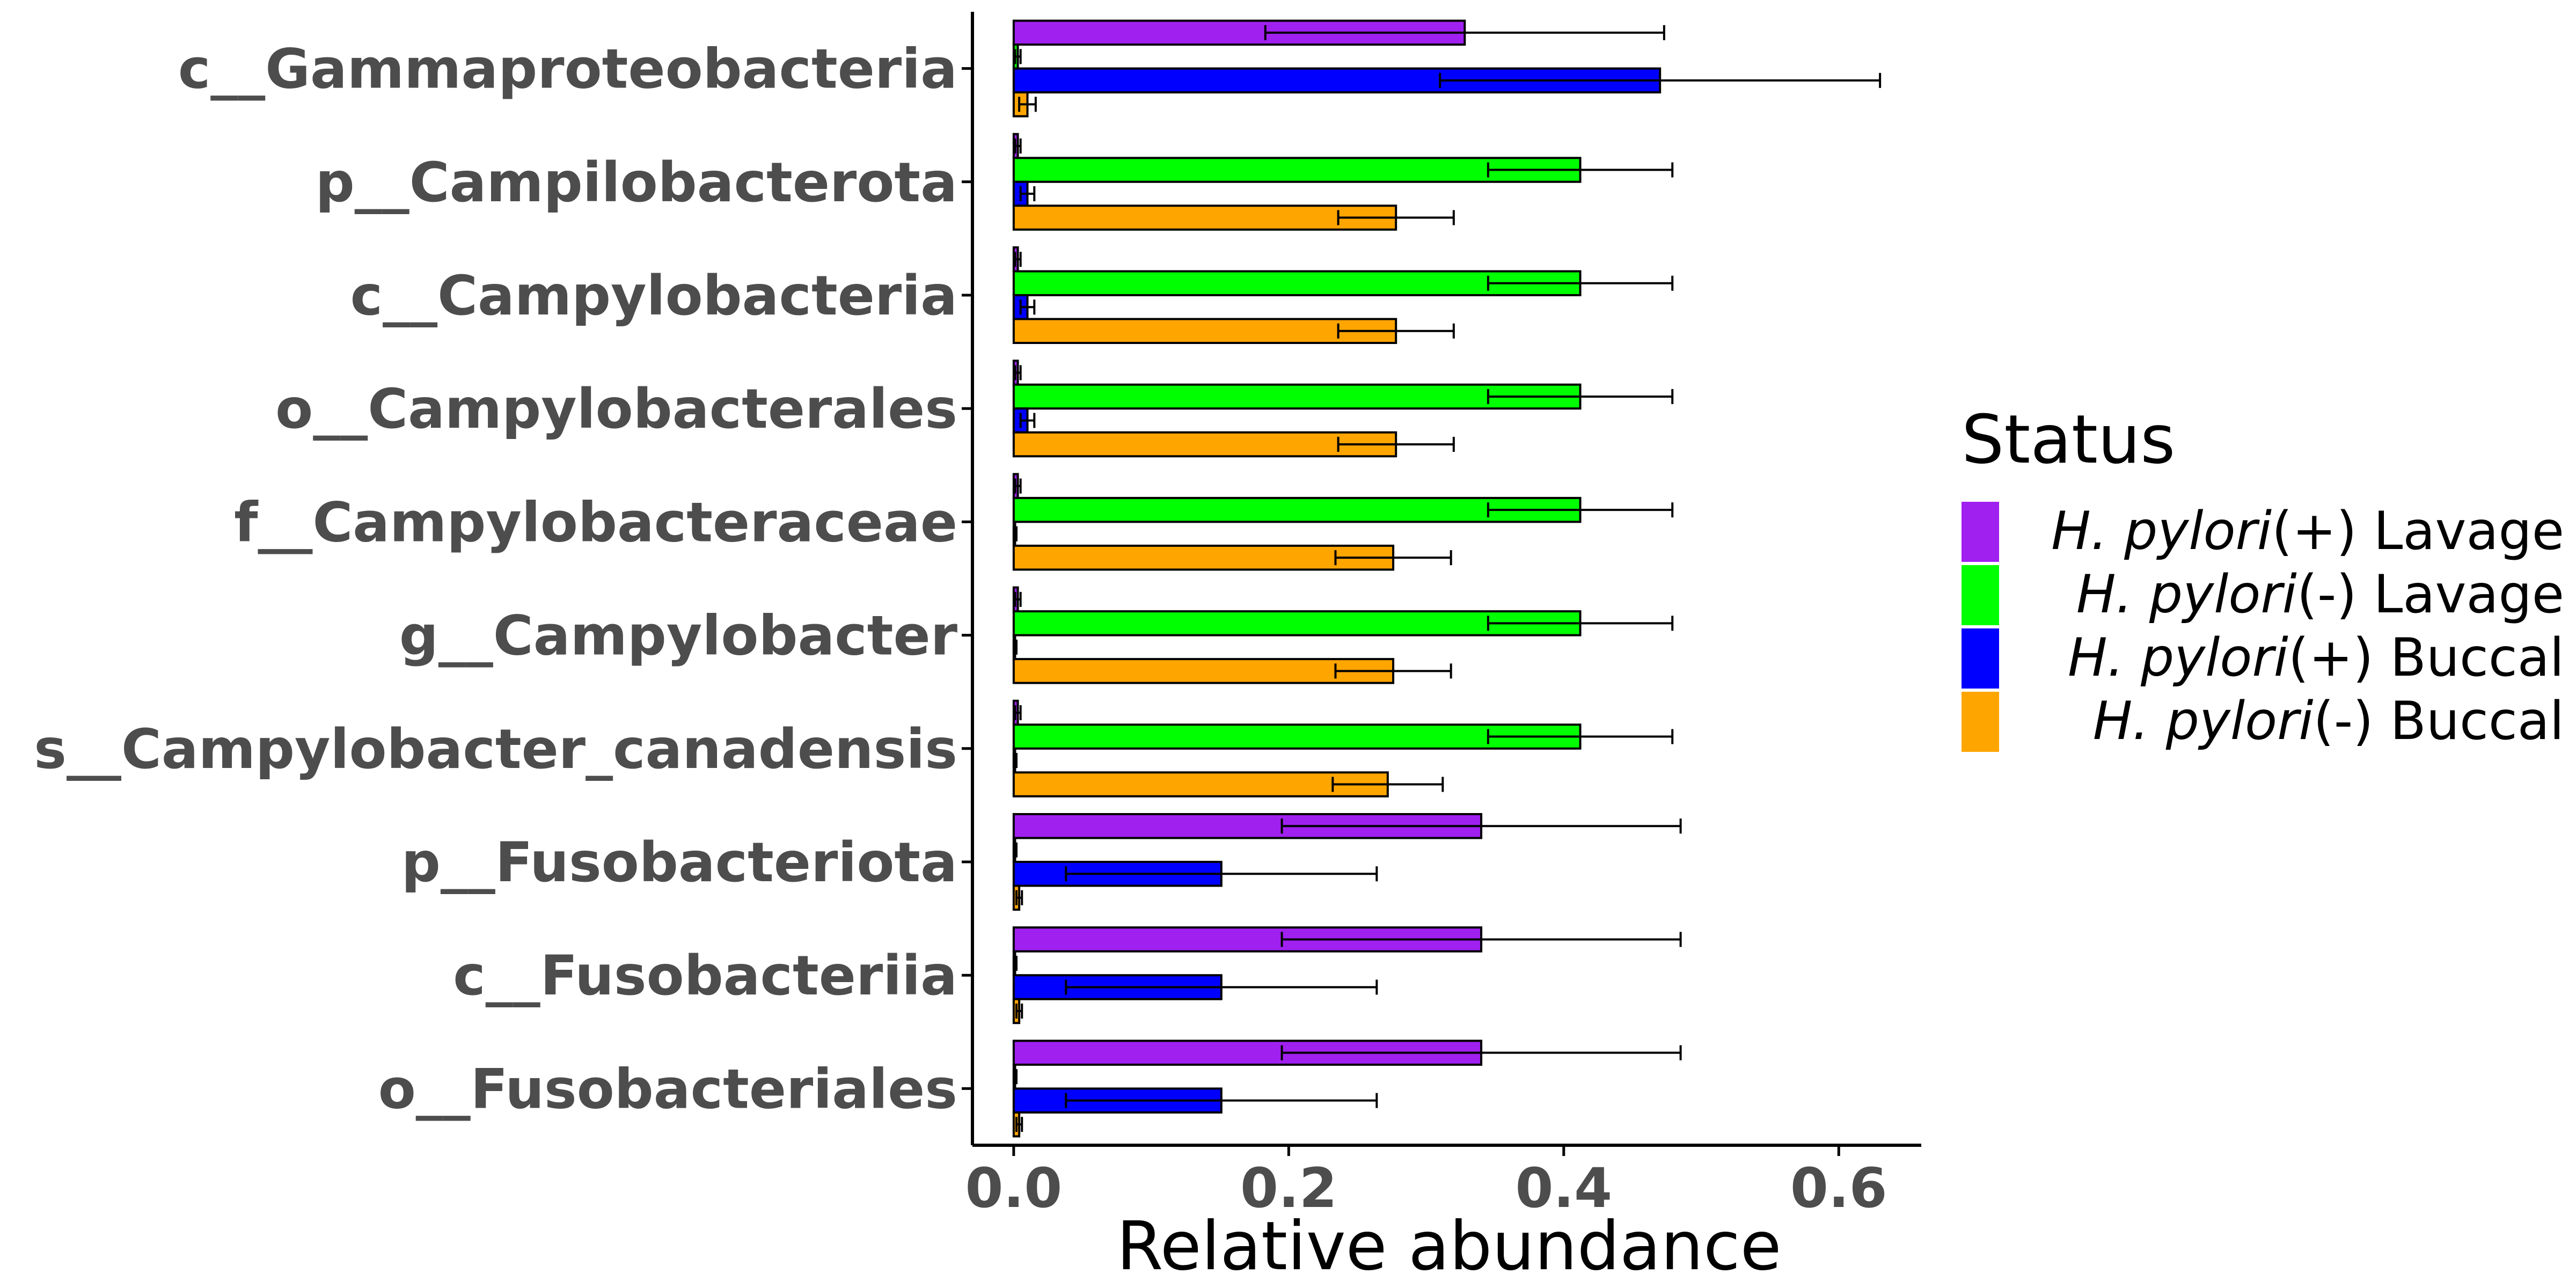 Image resolution: width=2576 pixels, height=1288 pixels. Describe the element at coordinates (705, 976) in the screenshot. I see `category-label: c__Fusobacteriia` at that location.